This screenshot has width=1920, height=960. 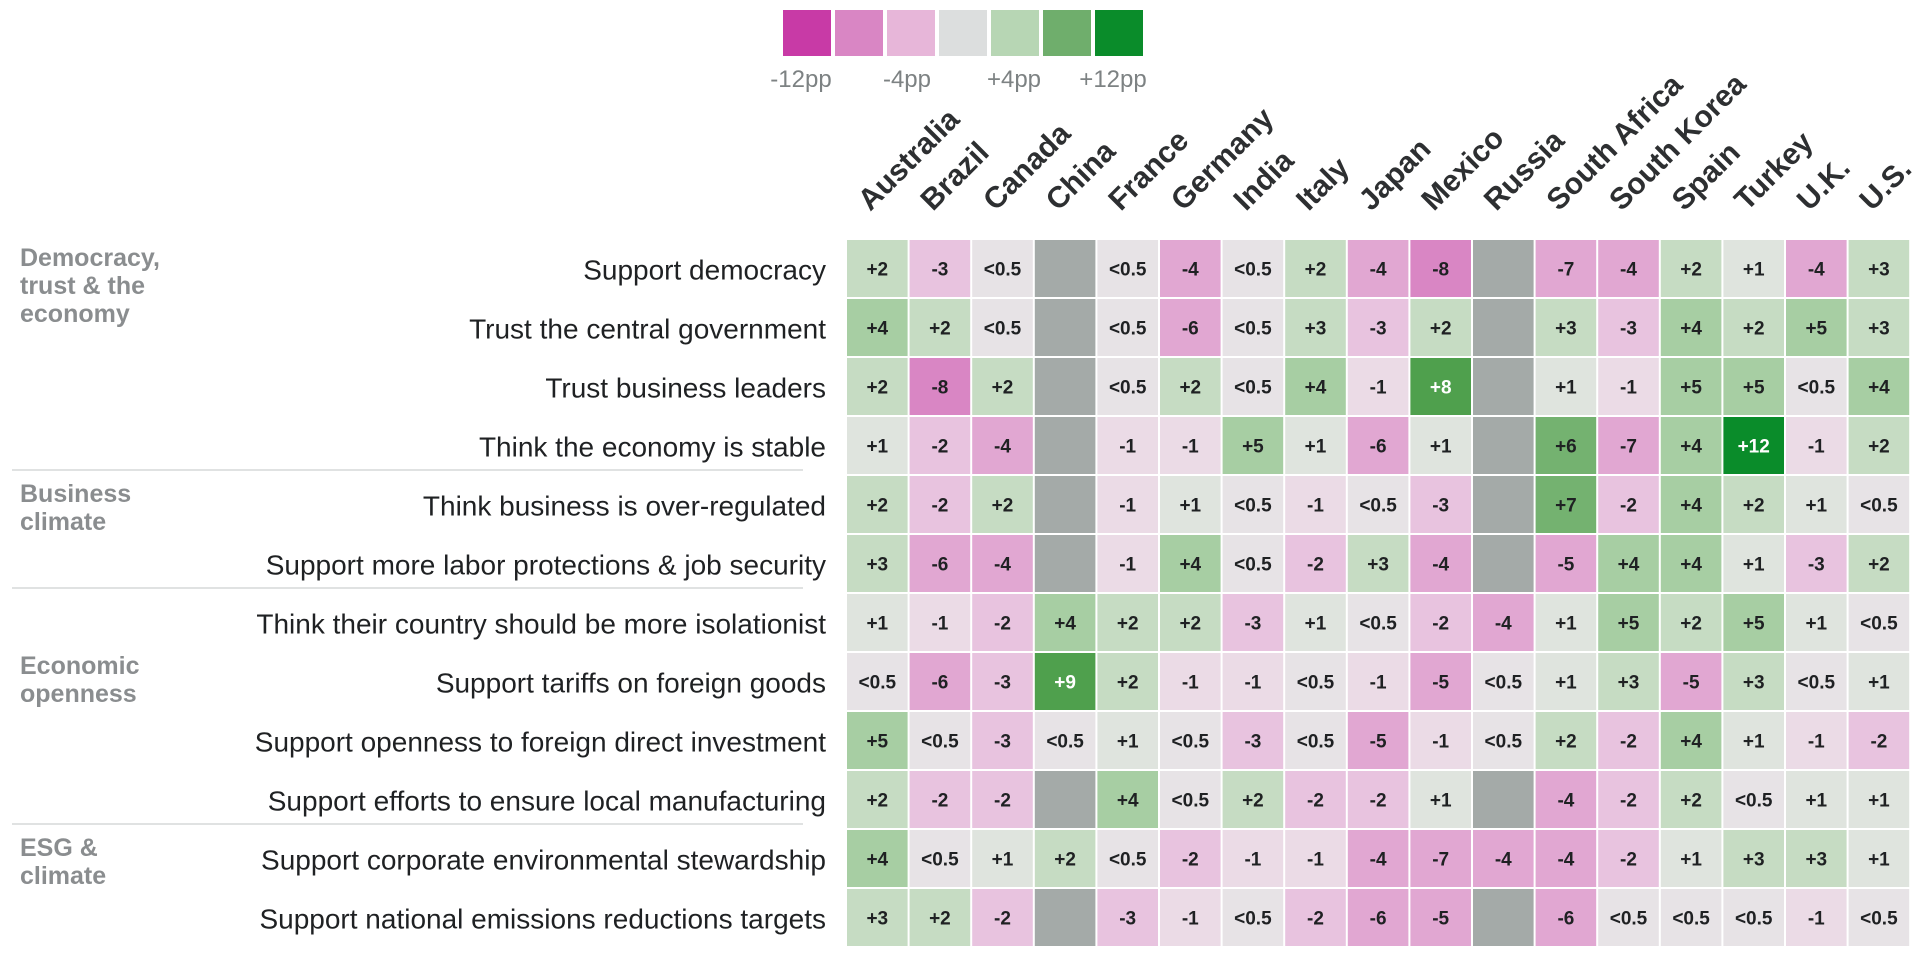 I want to click on legend-label: -4pp, so click(x=907, y=79).